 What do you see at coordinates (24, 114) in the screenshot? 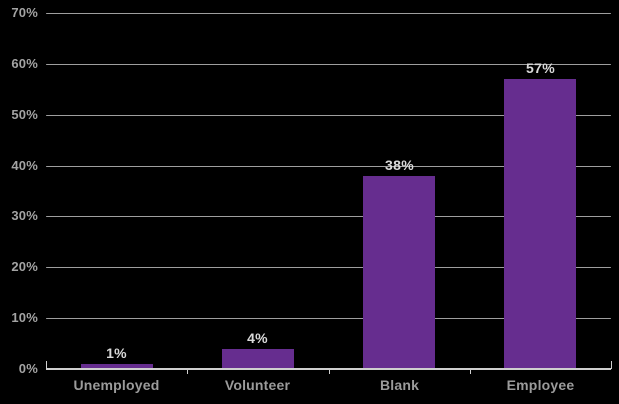
I see `y-tick-label: 50%` at bounding box center [24, 114].